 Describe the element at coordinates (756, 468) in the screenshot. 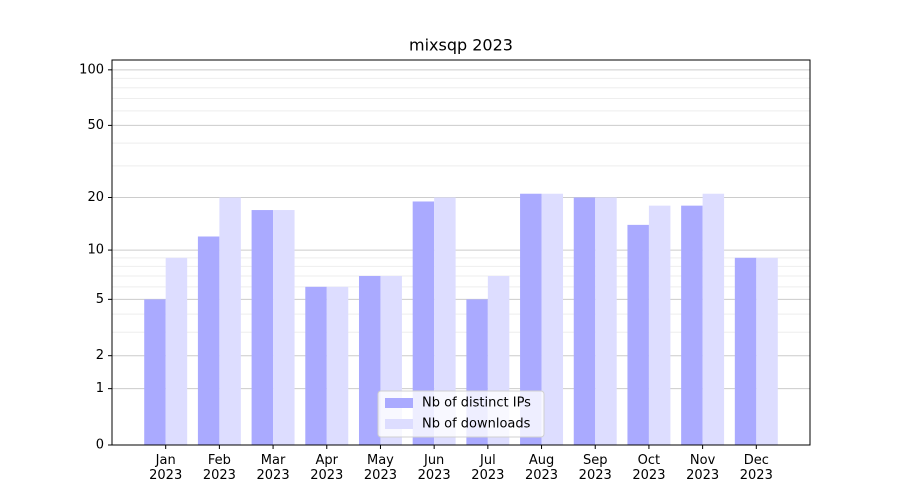

I see `x-tick-label: Dec 2023` at that location.